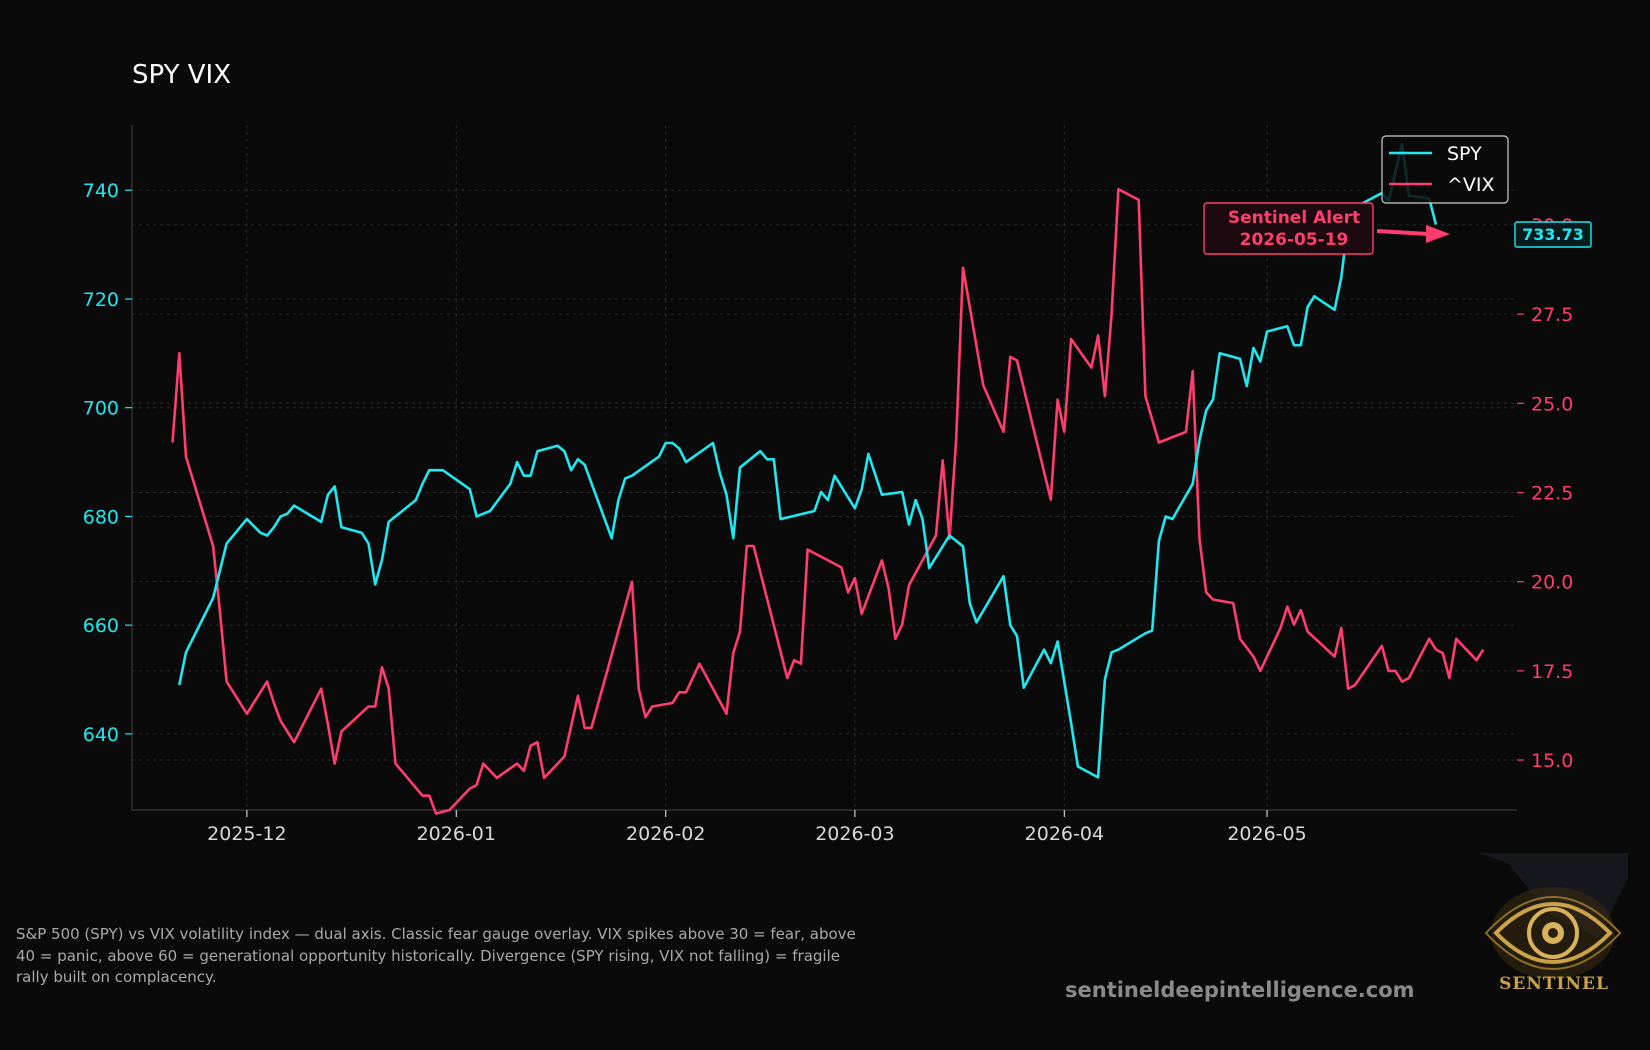 This screenshot has width=1650, height=1050. I want to click on y-right-tick-label: 15.0, so click(1552, 761).